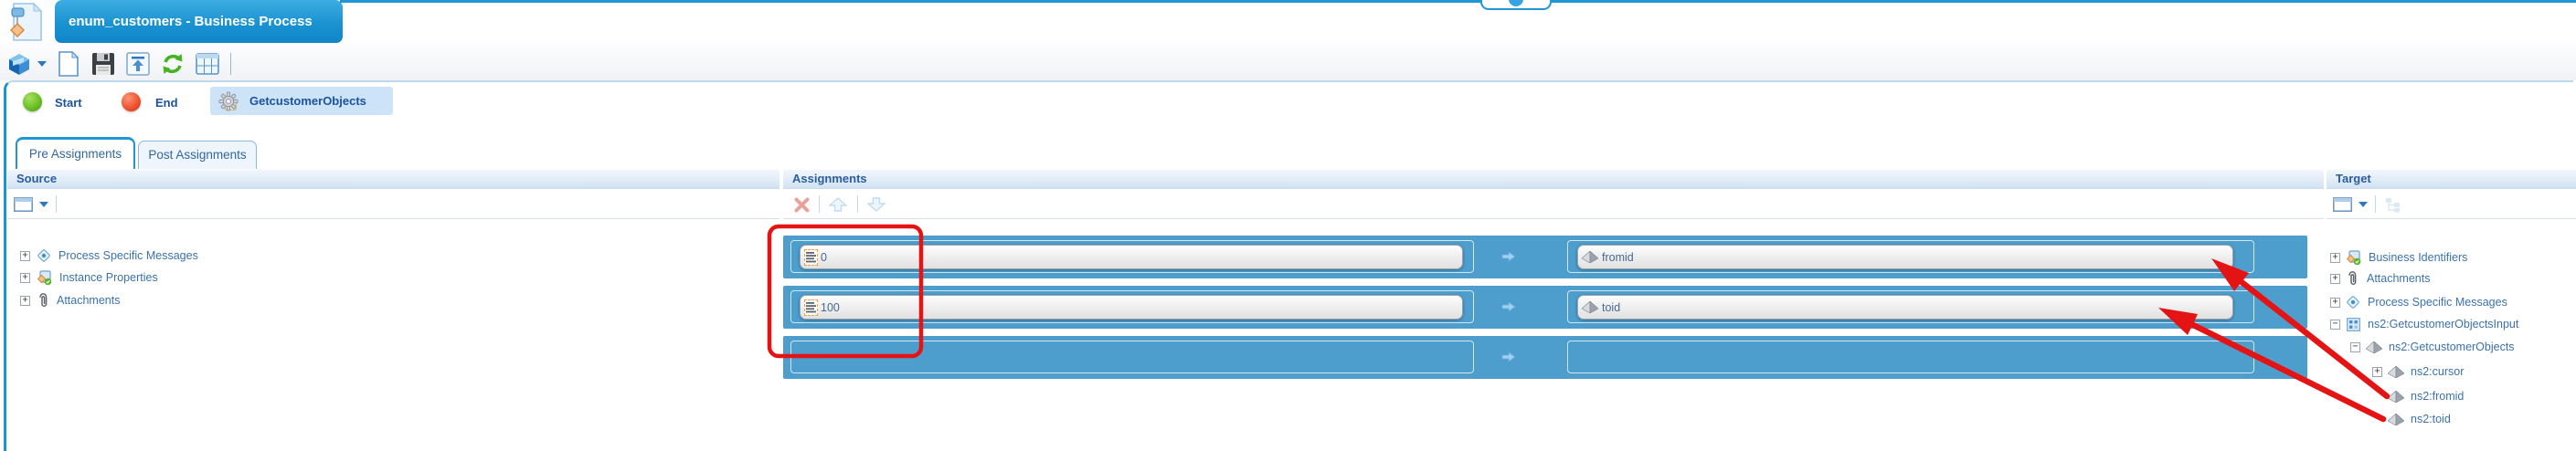  Describe the element at coordinates (1553, 204) in the screenshot. I see `assignments-panel-toolbar` at that location.